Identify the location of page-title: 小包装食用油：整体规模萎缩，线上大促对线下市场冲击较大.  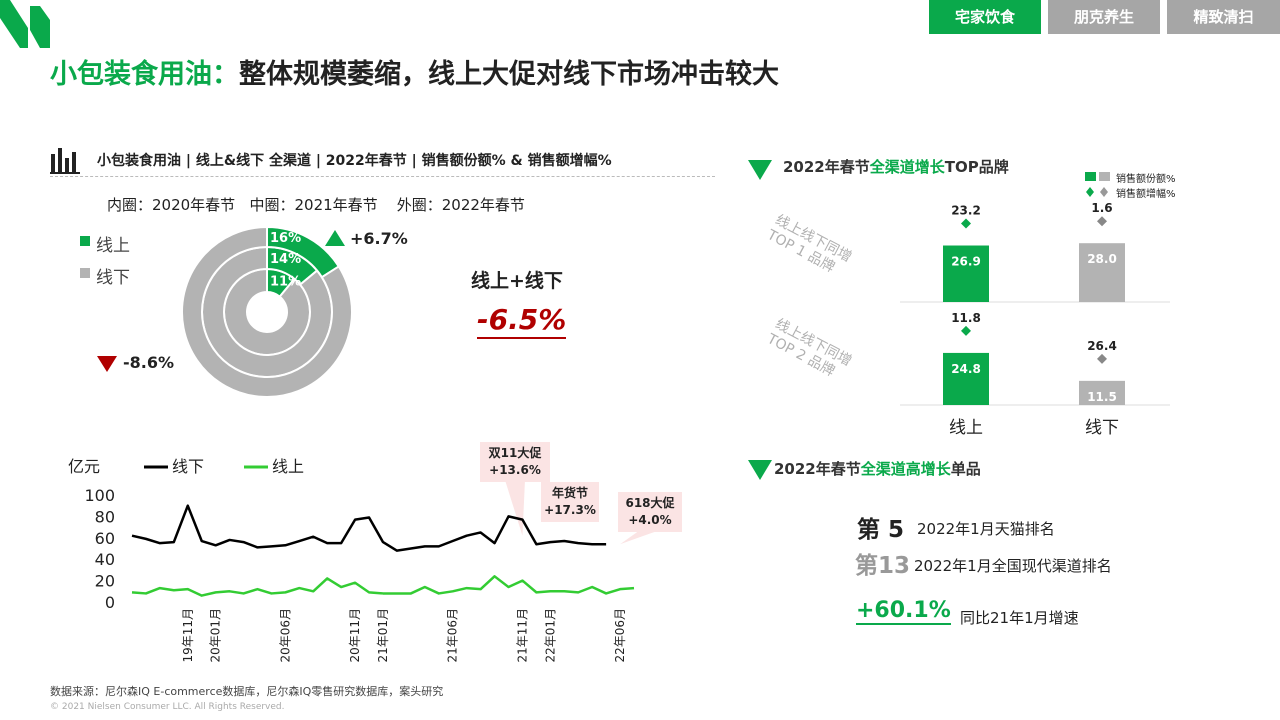
(414, 71).